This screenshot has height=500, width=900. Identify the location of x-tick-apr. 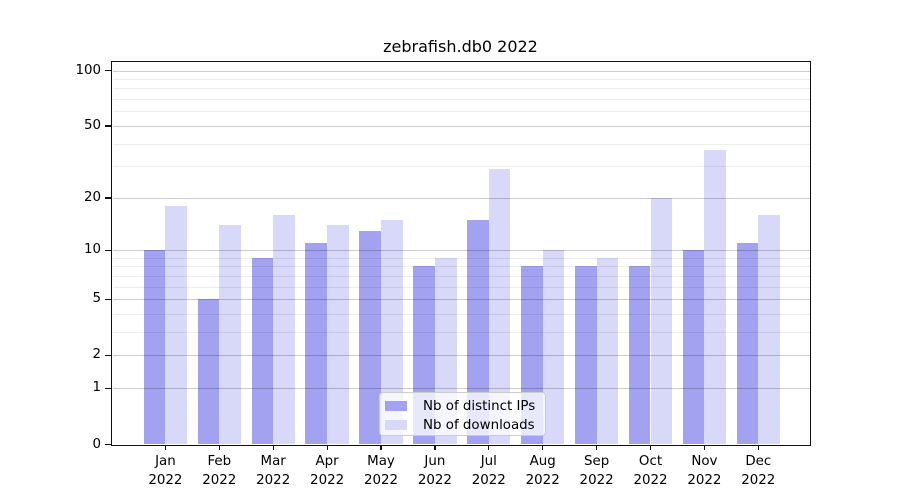
(327, 447).